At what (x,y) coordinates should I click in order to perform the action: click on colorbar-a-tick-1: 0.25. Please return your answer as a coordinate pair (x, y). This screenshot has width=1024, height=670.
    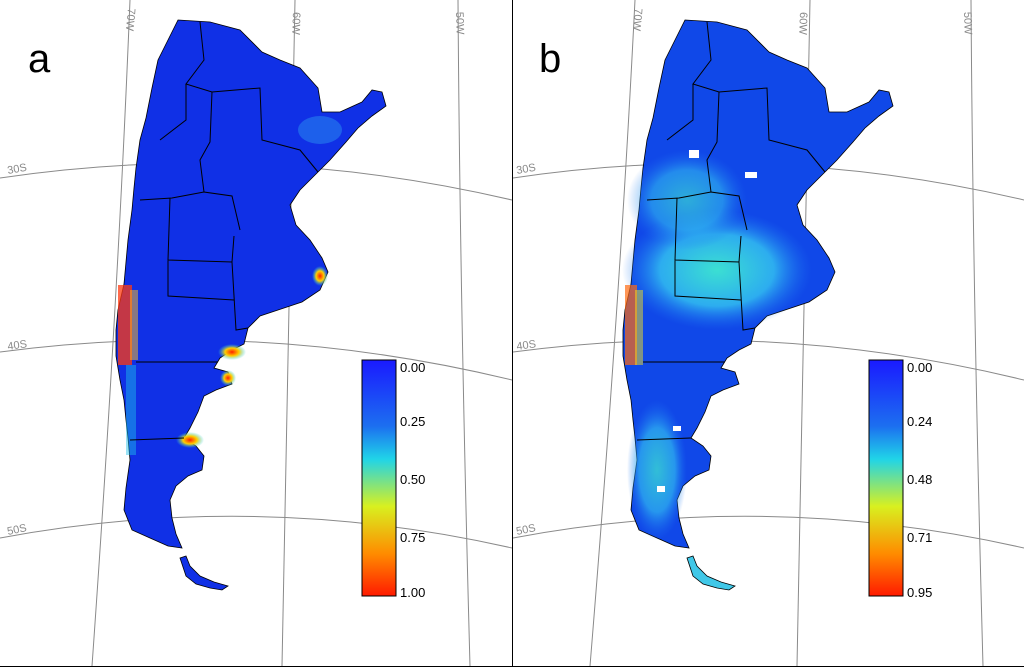
    Looking at the image, I should click on (412, 421).